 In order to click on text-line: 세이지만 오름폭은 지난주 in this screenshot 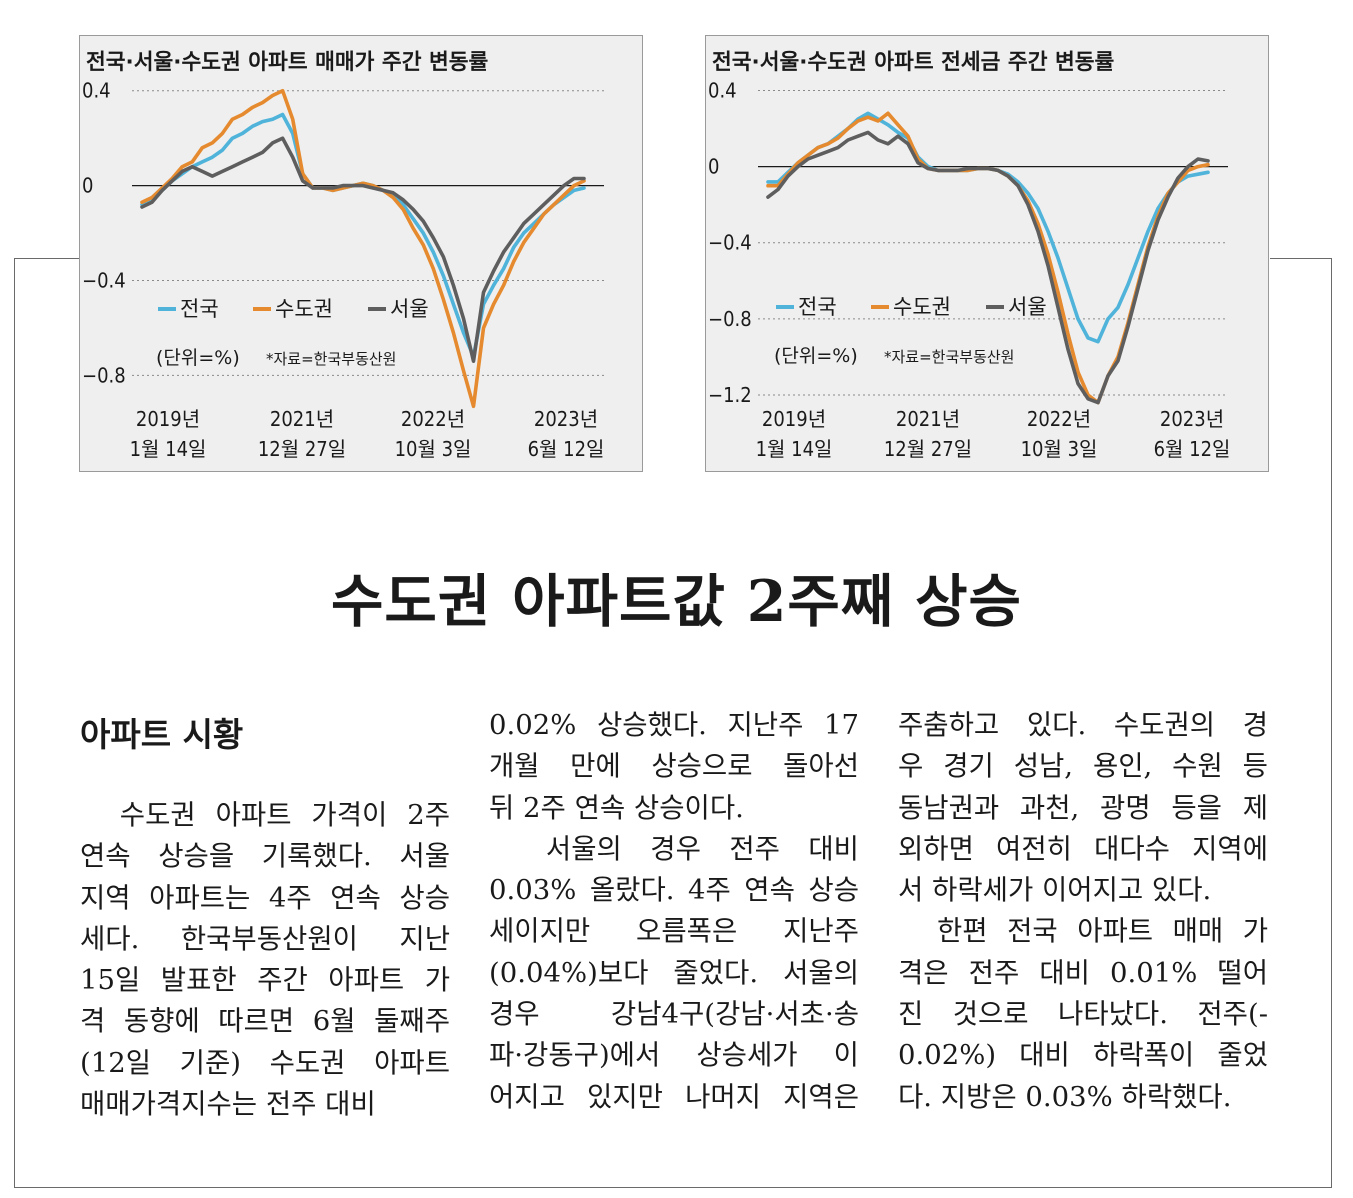, I will do `click(674, 931)`.